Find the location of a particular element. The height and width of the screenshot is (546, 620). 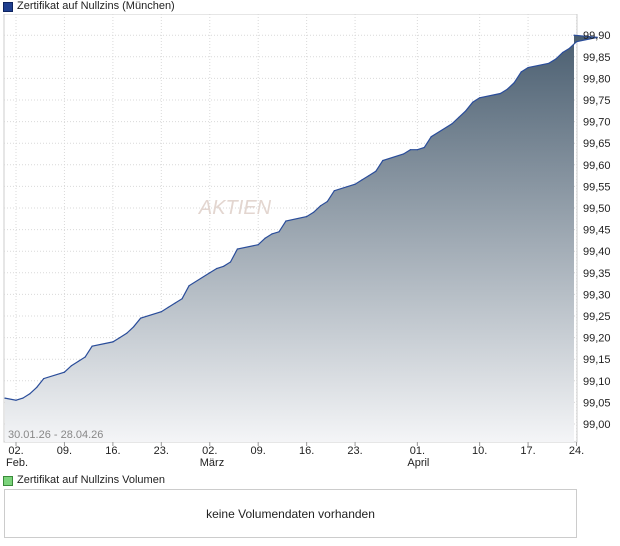

chart-legend: Zertifikat auf Nullzins (München) is located at coordinates (89, 6).